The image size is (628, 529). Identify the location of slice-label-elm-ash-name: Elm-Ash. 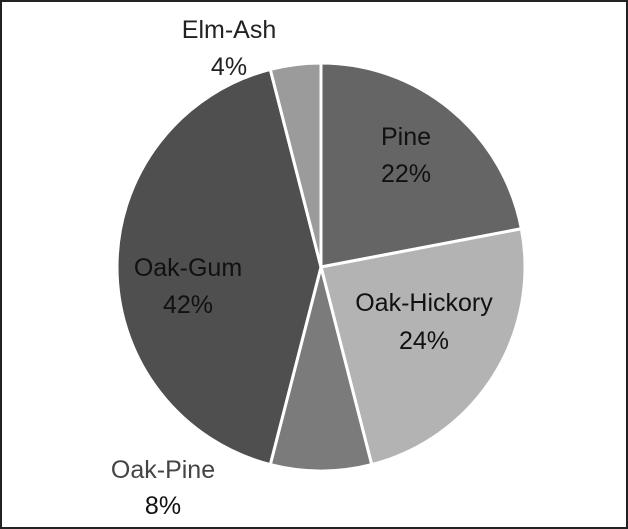
(229, 30).